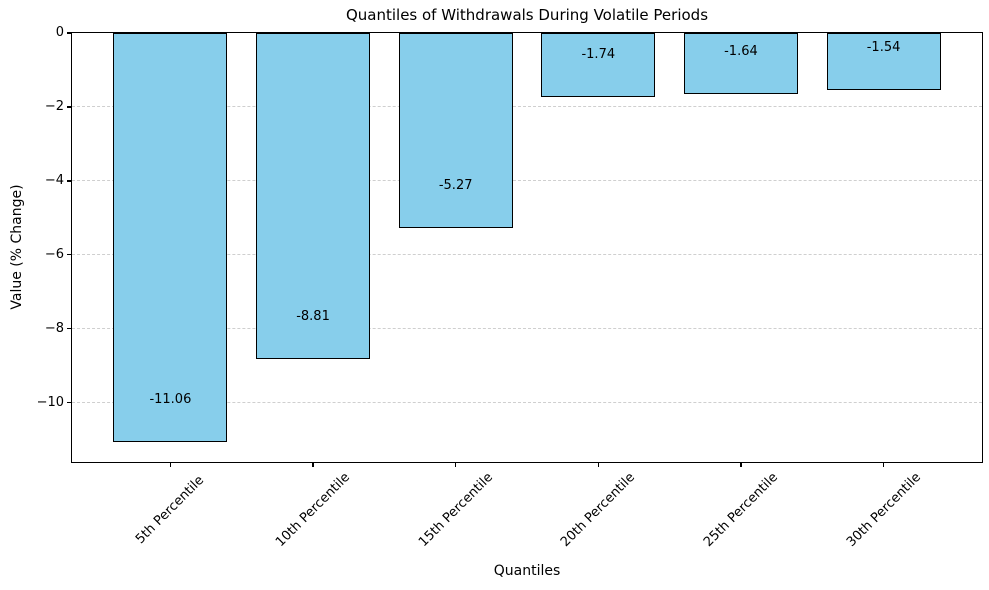  Describe the element at coordinates (455, 185) in the screenshot. I see `bar-value-label: -5.27` at that location.